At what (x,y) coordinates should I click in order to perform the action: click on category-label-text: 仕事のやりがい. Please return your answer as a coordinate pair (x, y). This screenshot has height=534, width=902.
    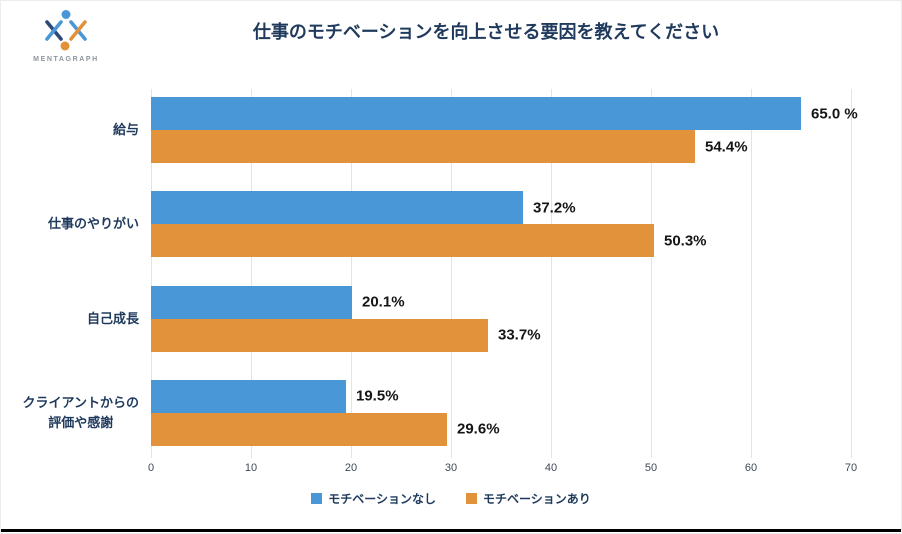
    Looking at the image, I should click on (93, 224).